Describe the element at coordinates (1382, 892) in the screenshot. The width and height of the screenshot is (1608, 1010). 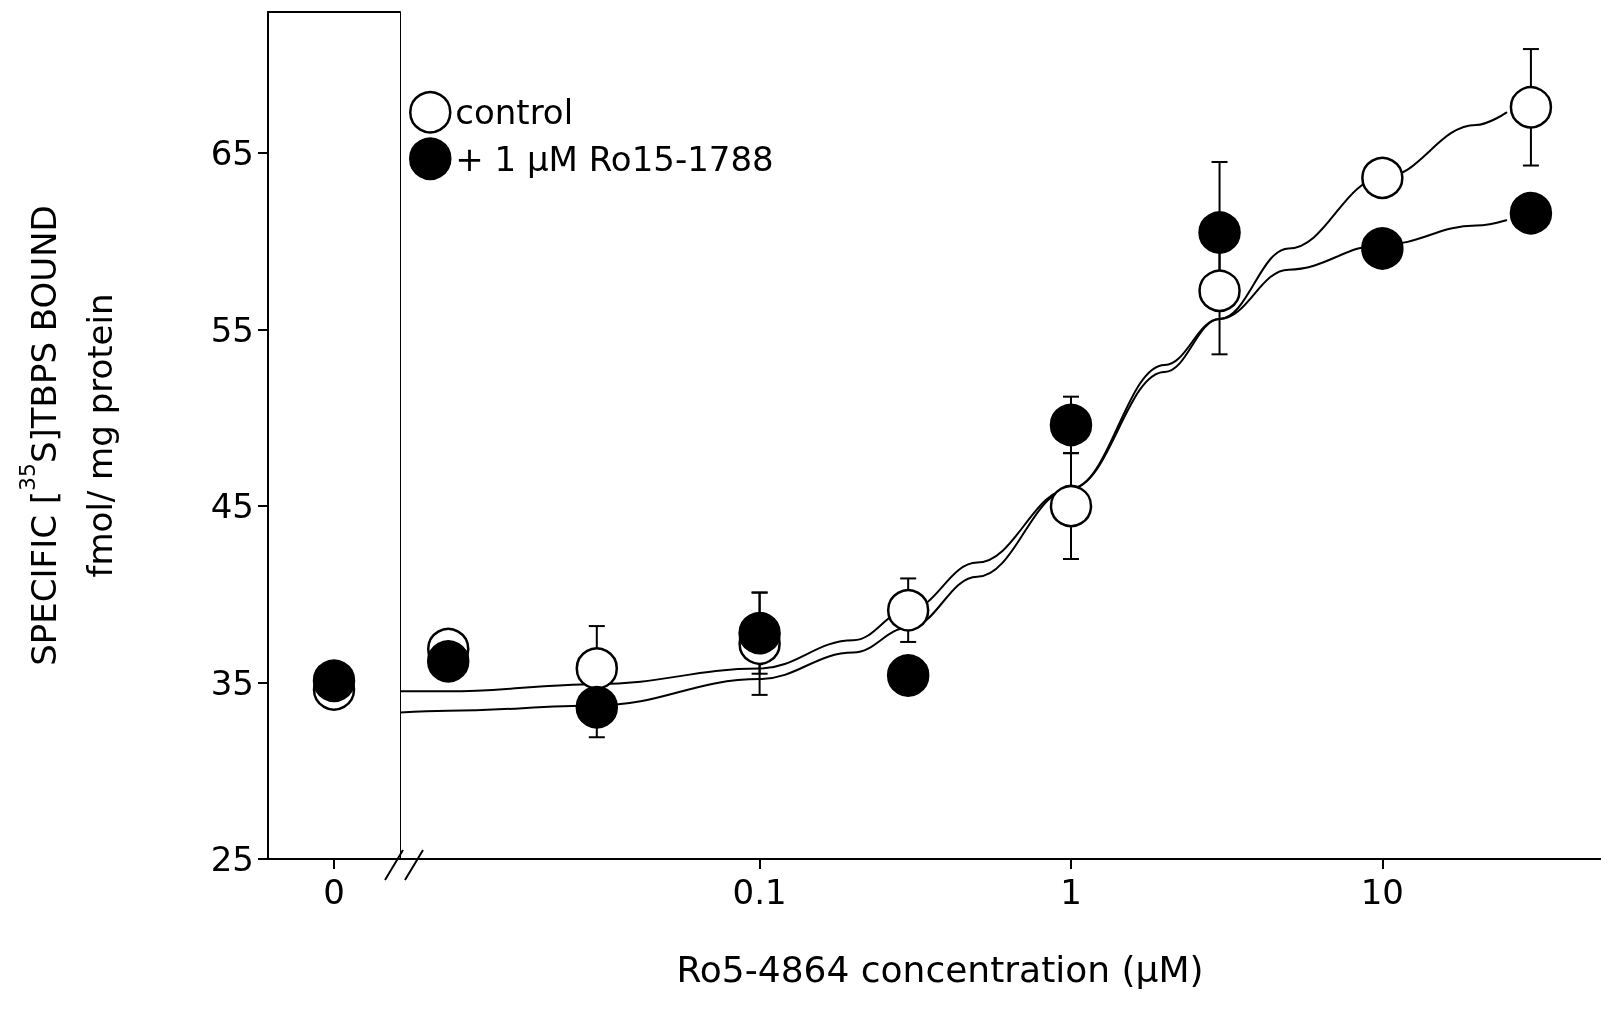
I see `x-tick-label: 10` at that location.